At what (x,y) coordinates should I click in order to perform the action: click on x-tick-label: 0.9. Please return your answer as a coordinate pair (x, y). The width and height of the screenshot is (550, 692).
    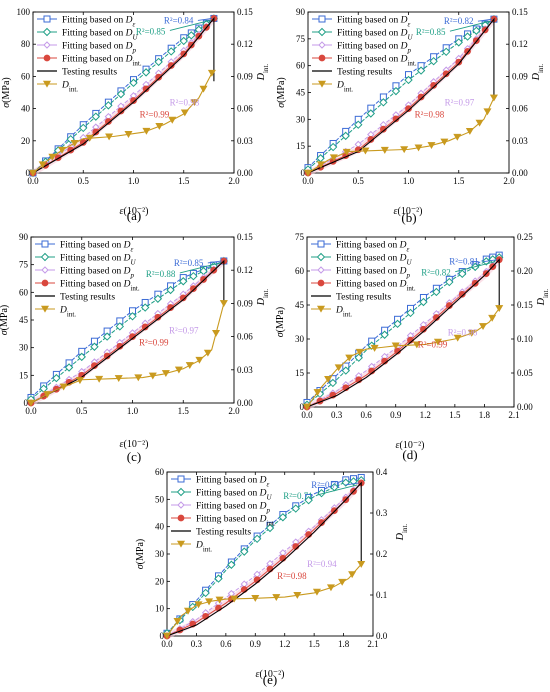
    Looking at the image, I should click on (396, 415).